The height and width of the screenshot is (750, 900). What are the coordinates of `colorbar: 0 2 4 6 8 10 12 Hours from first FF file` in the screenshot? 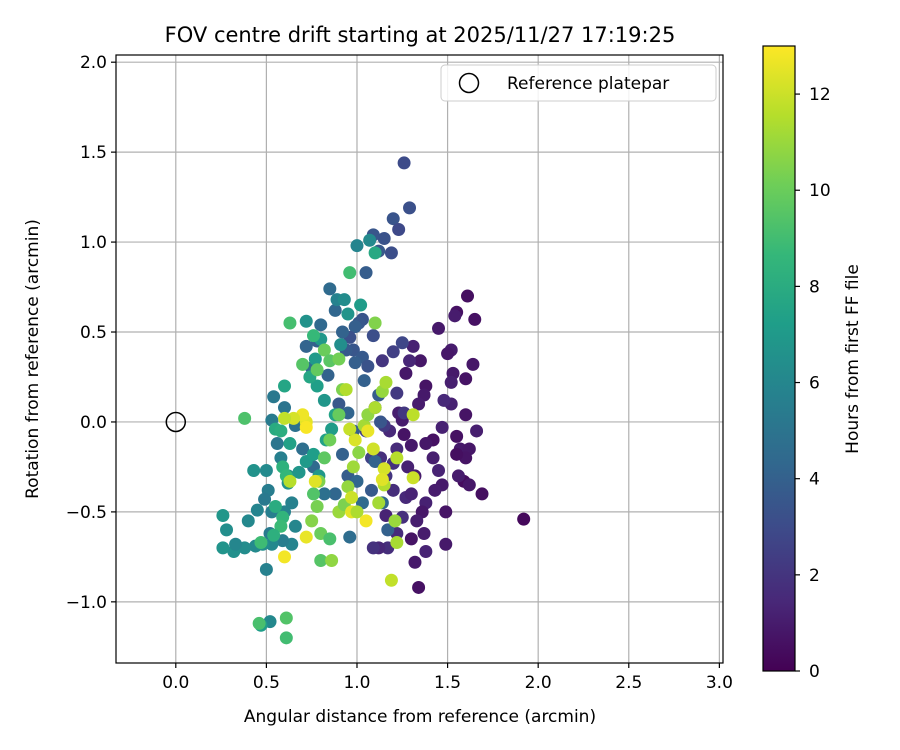 It's located at (812, 363).